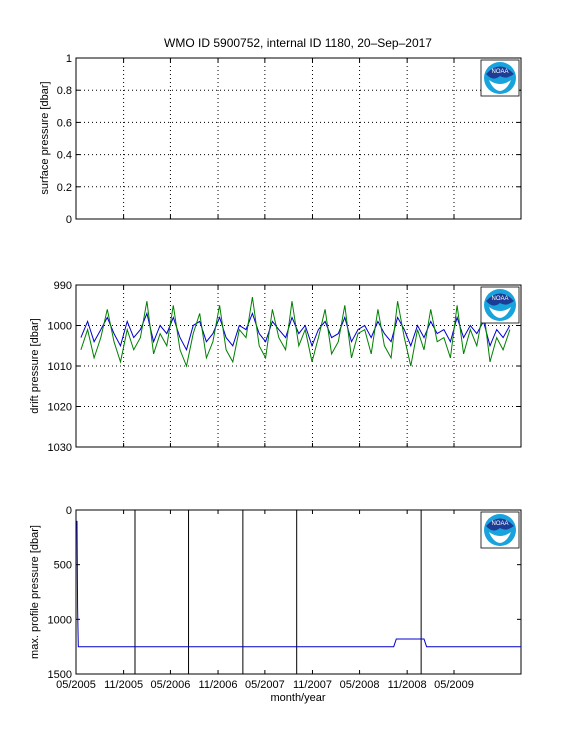 This screenshot has width=576, height=756. Describe the element at coordinates (312, 685) in the screenshot. I see `x-tick-label: 11/2007` at that location.